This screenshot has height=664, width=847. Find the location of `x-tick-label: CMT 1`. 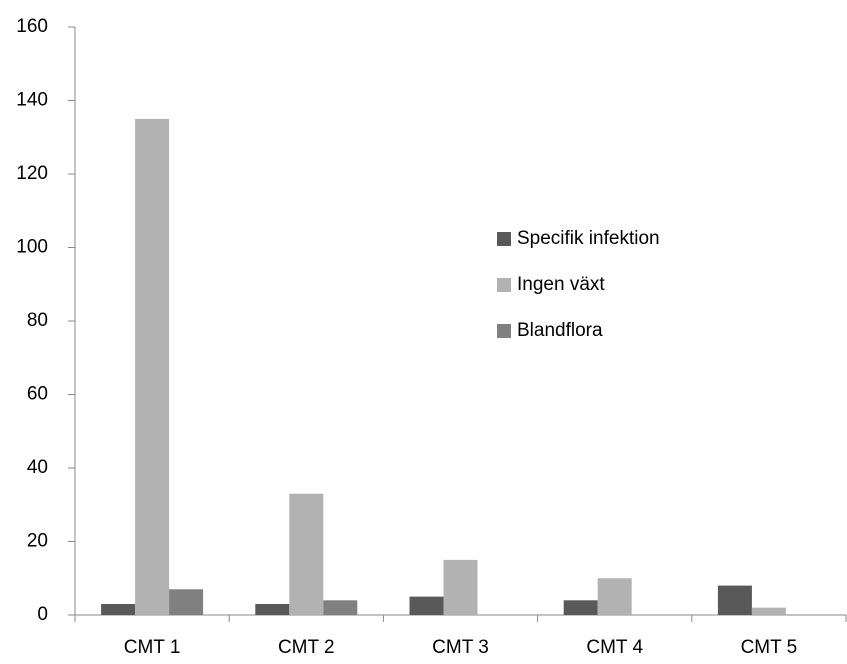

x-tick-label: CMT 1 is located at coordinates (152, 647).